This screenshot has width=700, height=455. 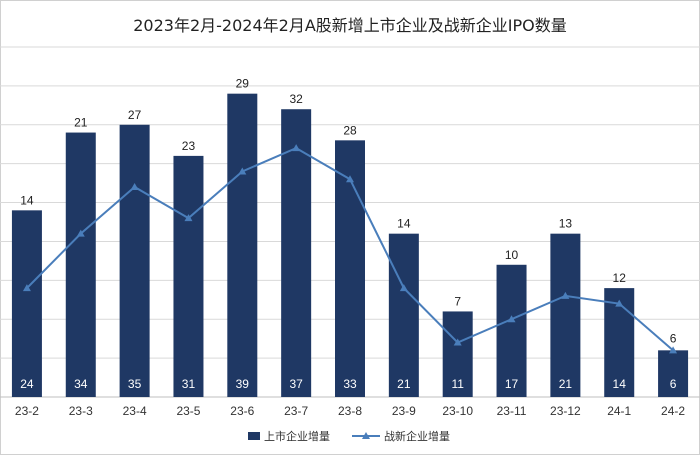 What do you see at coordinates (673, 384) in the screenshot?
I see `bar-value-label: 6` at bounding box center [673, 384].